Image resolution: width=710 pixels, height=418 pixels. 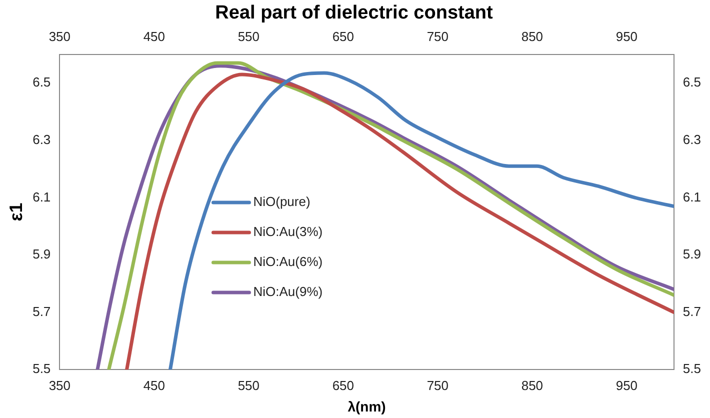 What do you see at coordinates (288, 262) in the screenshot?
I see `legend-label: NiO:Au(6%)` at bounding box center [288, 262].